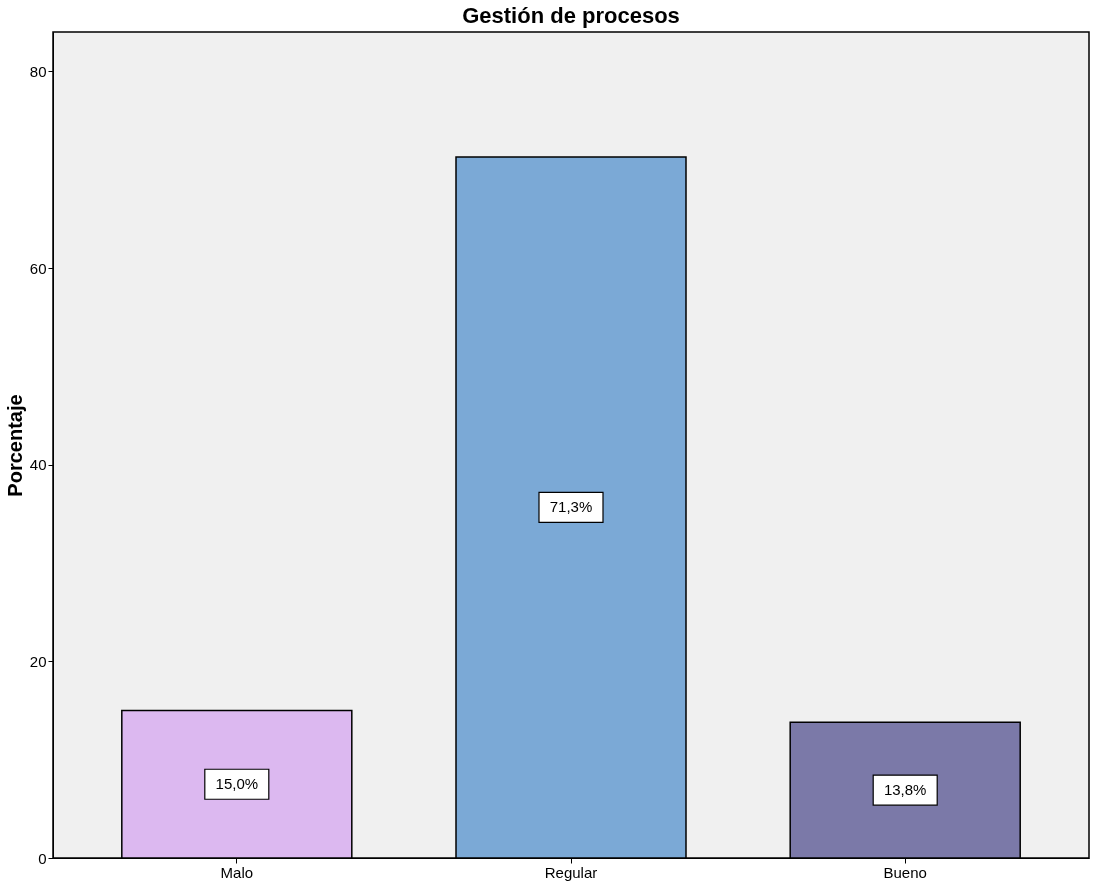 The height and width of the screenshot is (885, 1094). What do you see at coordinates (38, 465) in the screenshot?
I see `y-tick-label: 40` at bounding box center [38, 465].